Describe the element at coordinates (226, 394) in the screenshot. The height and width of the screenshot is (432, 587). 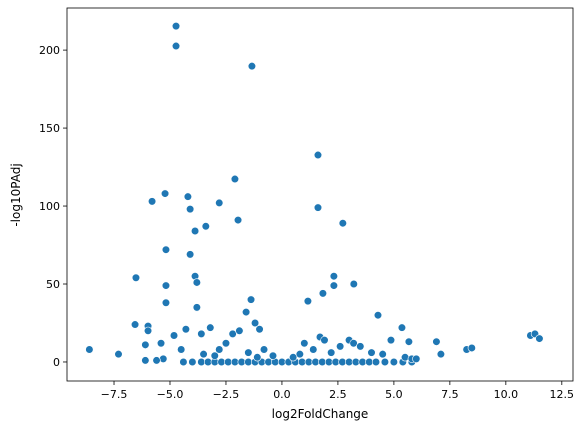
I see `x-tick-label: −2.5` at that location.